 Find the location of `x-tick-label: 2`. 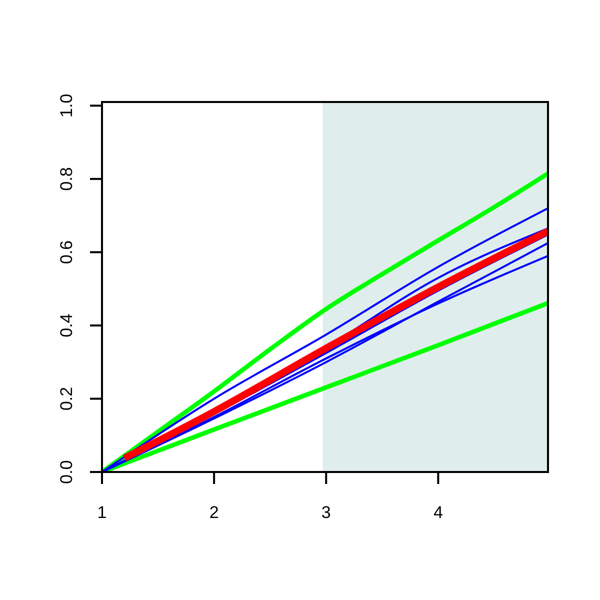

x-tick-label: 2 is located at coordinates (214, 512).